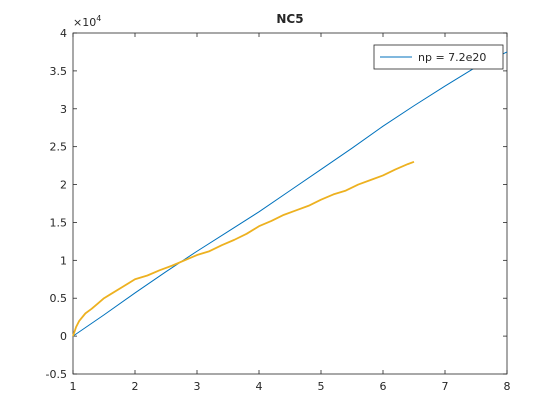 The width and height of the screenshot is (560, 420). What do you see at coordinates (98, 18) in the screenshot?
I see `y-exponent-power: 4` at bounding box center [98, 18].